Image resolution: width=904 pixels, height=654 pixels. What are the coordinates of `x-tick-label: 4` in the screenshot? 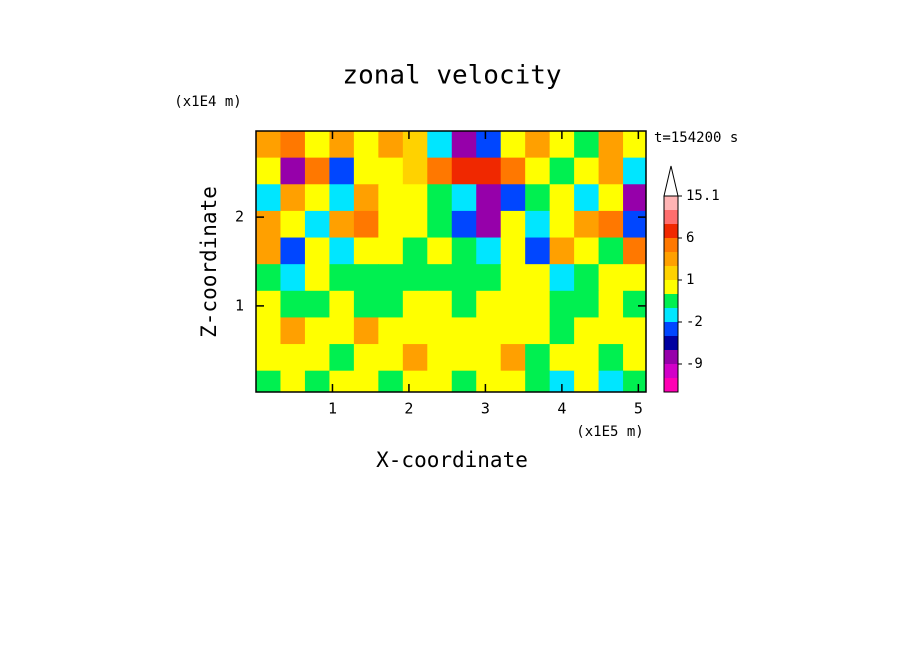 It's located at (561, 409).